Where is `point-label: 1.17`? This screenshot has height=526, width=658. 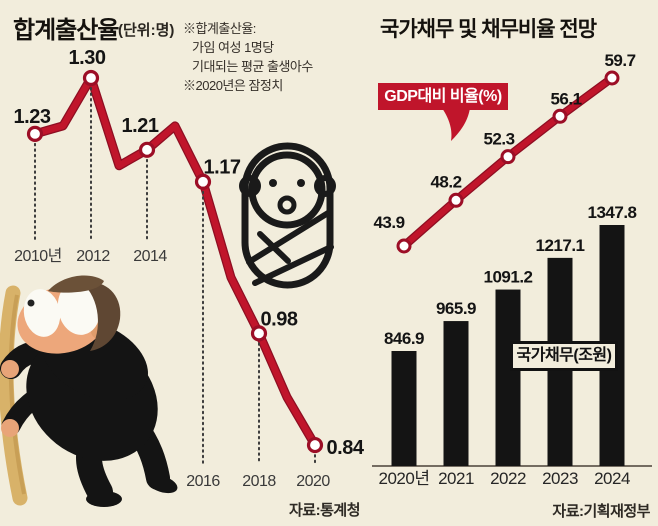
point-label: 1.17 is located at coordinates (222, 168).